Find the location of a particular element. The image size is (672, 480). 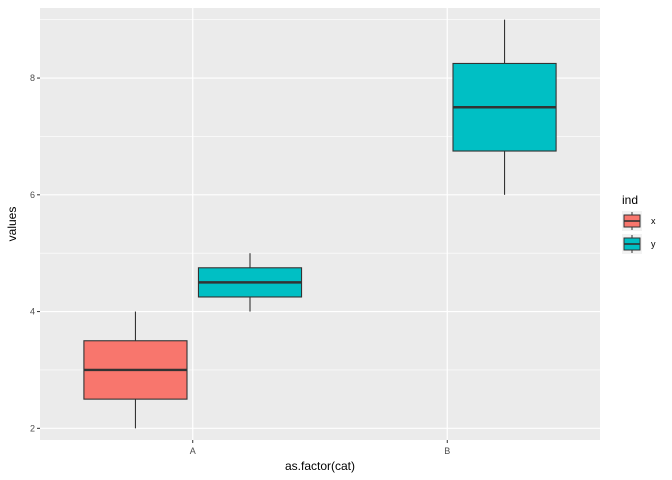

y-axis: 2 4 6 8 is located at coordinates (35, 253).